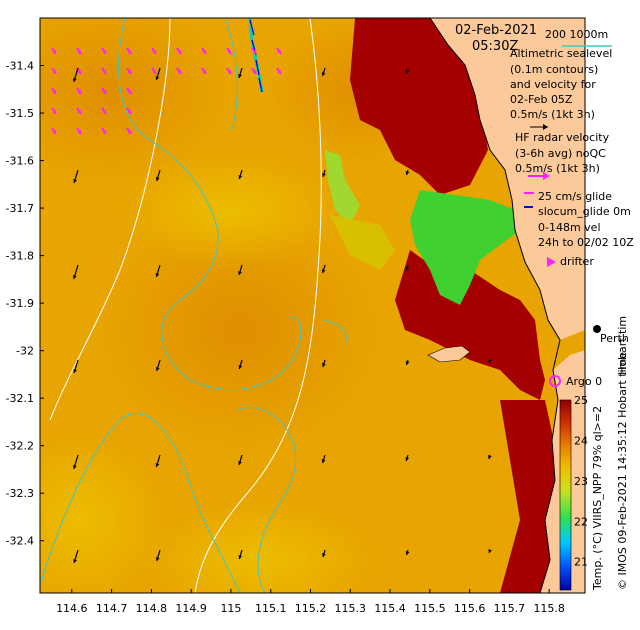  What do you see at coordinates (551, 262) in the screenshot?
I see `drifter-icon` at bounding box center [551, 262].